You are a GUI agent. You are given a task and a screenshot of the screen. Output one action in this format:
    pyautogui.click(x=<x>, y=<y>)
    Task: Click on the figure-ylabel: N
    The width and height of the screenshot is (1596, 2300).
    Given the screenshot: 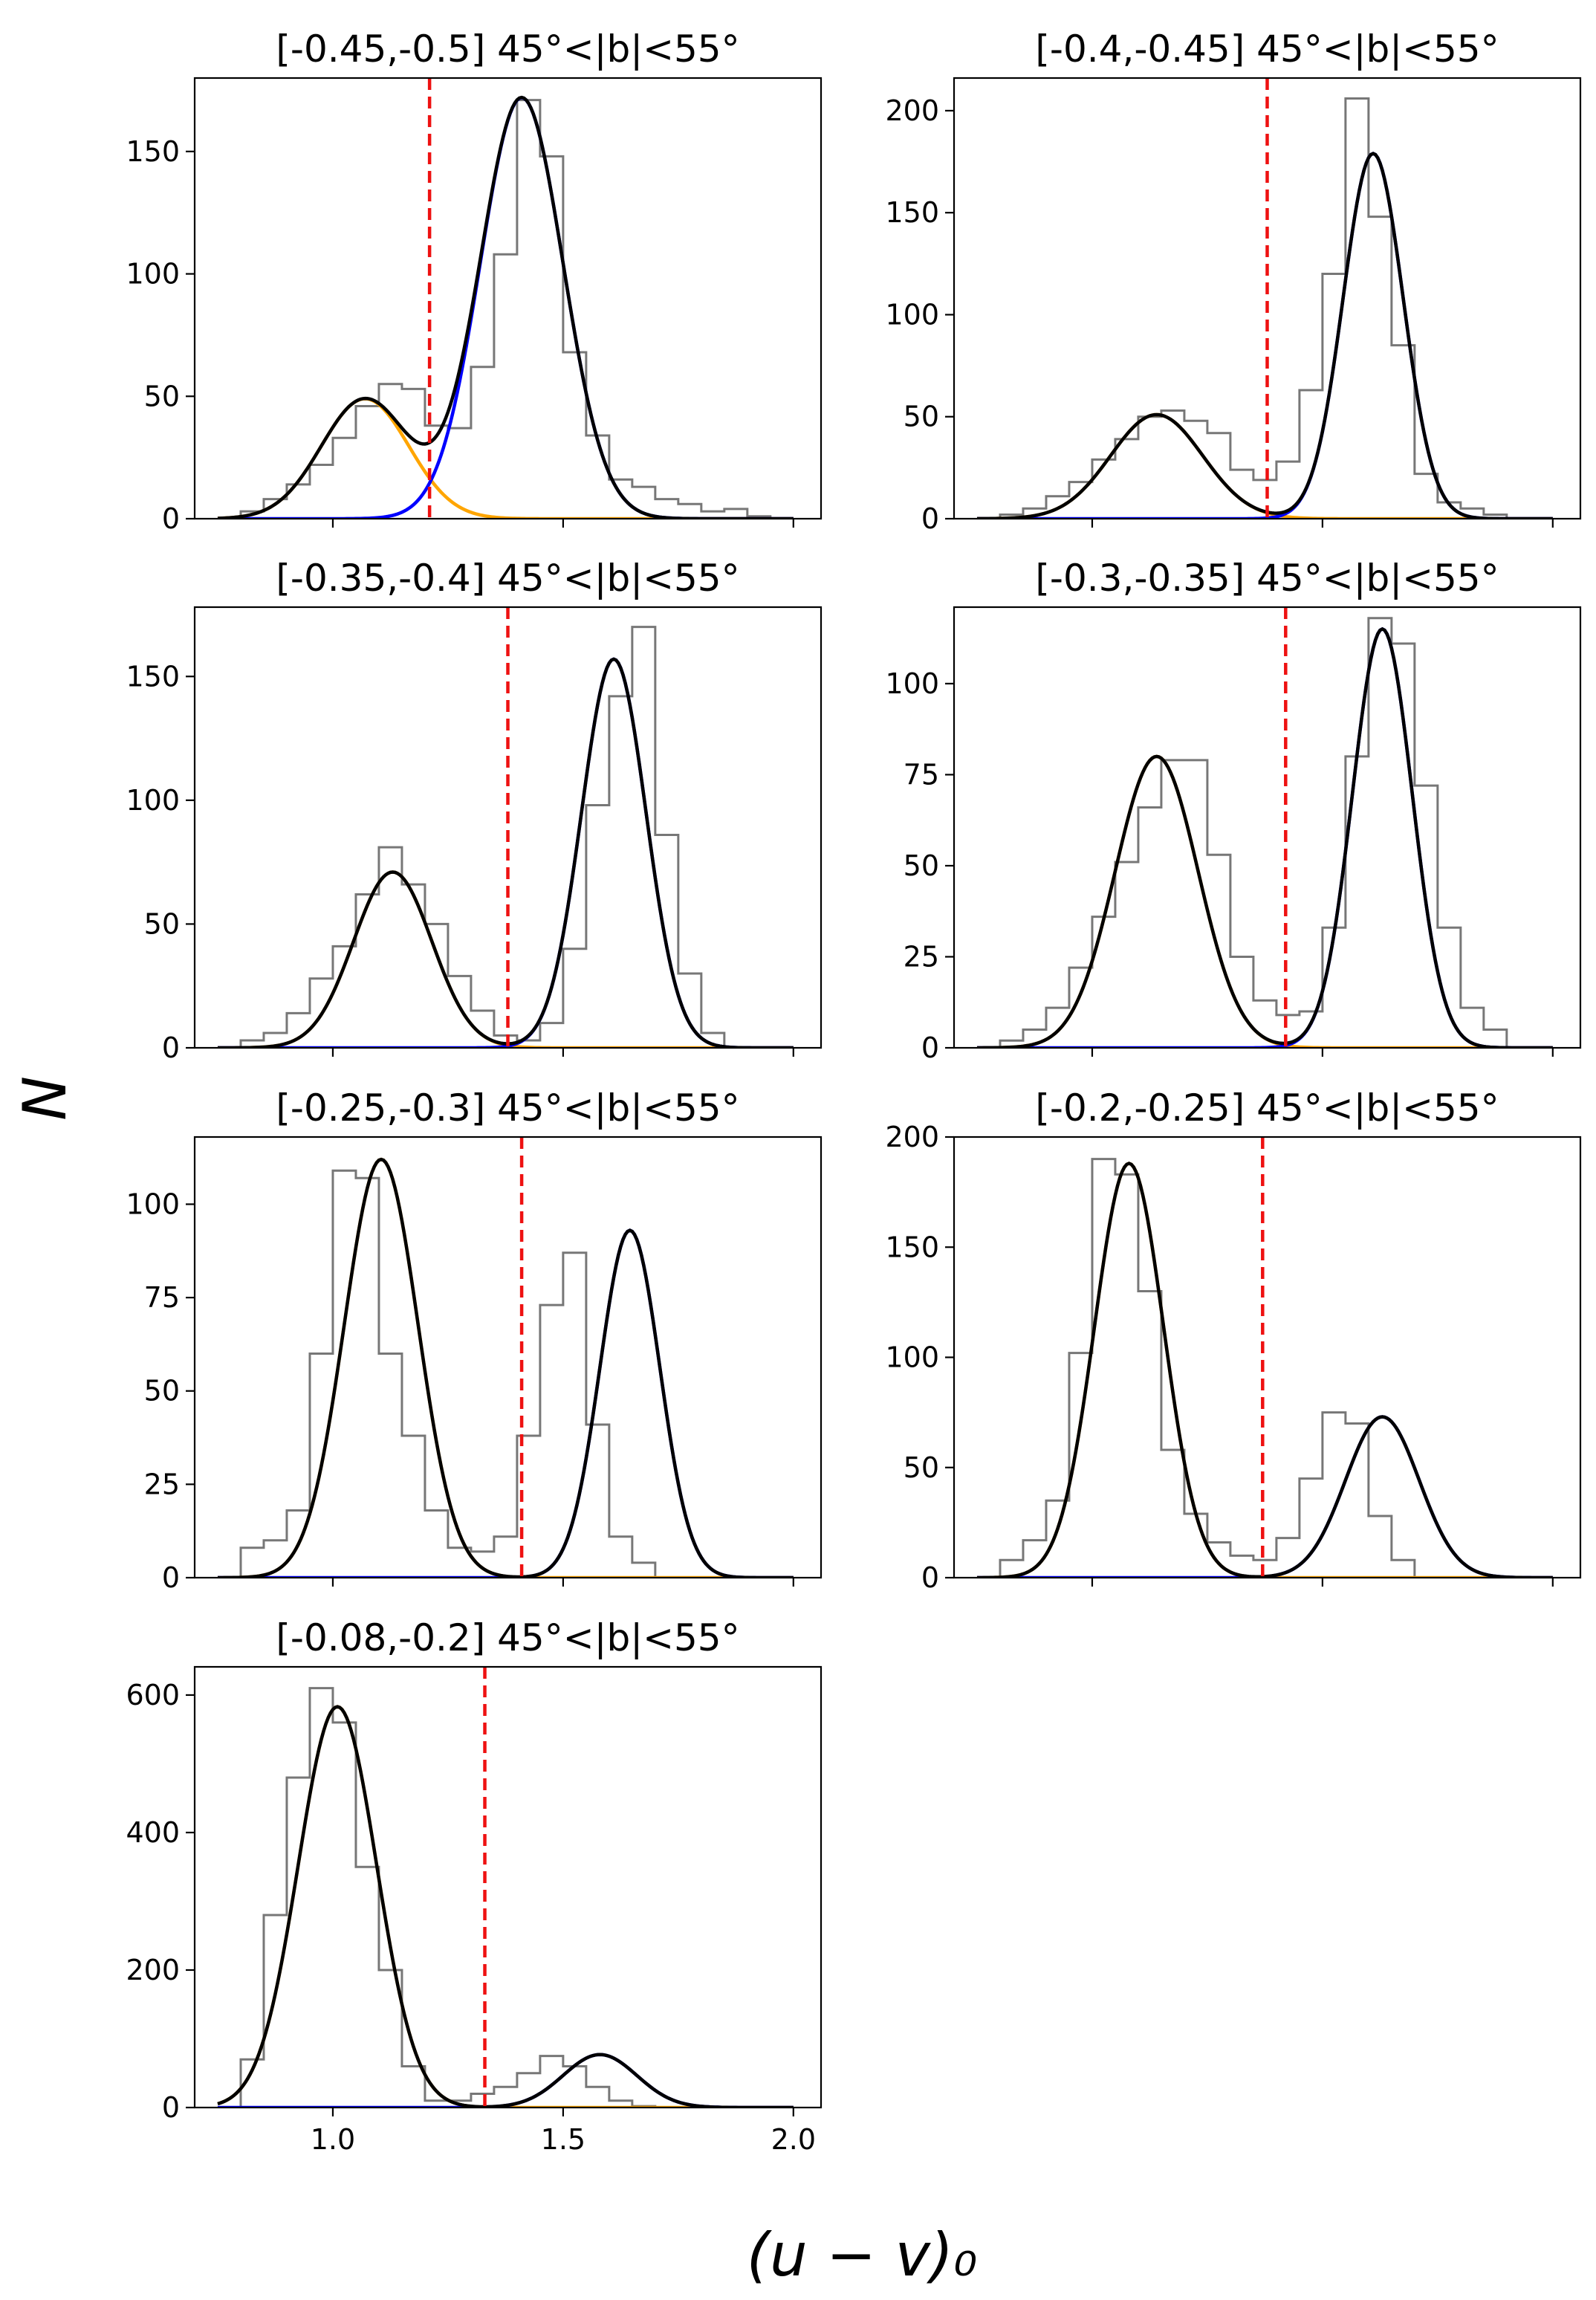 What is the action you would take?
    pyautogui.click(x=45, y=1098)
    